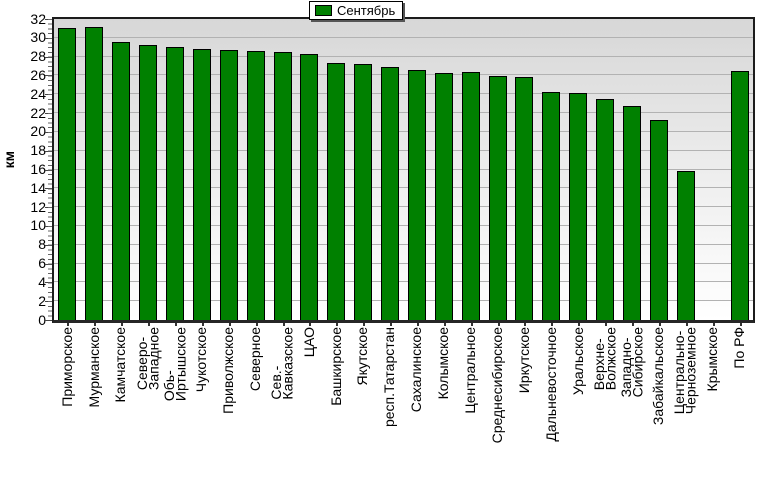  I want to click on x-tick-label: Северное, so click(254, 359).